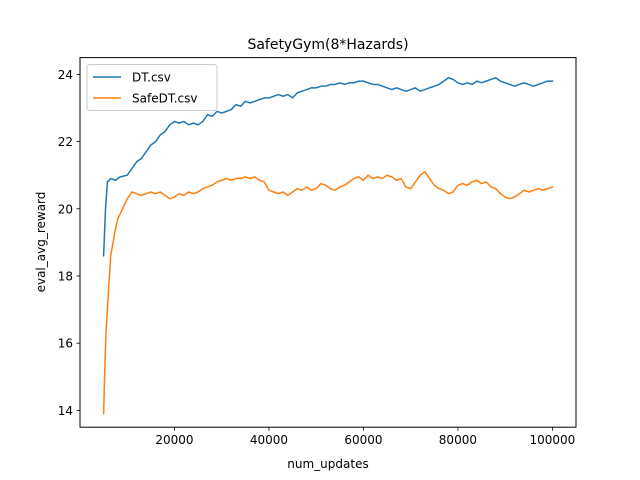  Describe the element at coordinates (269, 440) in the screenshot. I see `x-tick-label: 40000` at that location.